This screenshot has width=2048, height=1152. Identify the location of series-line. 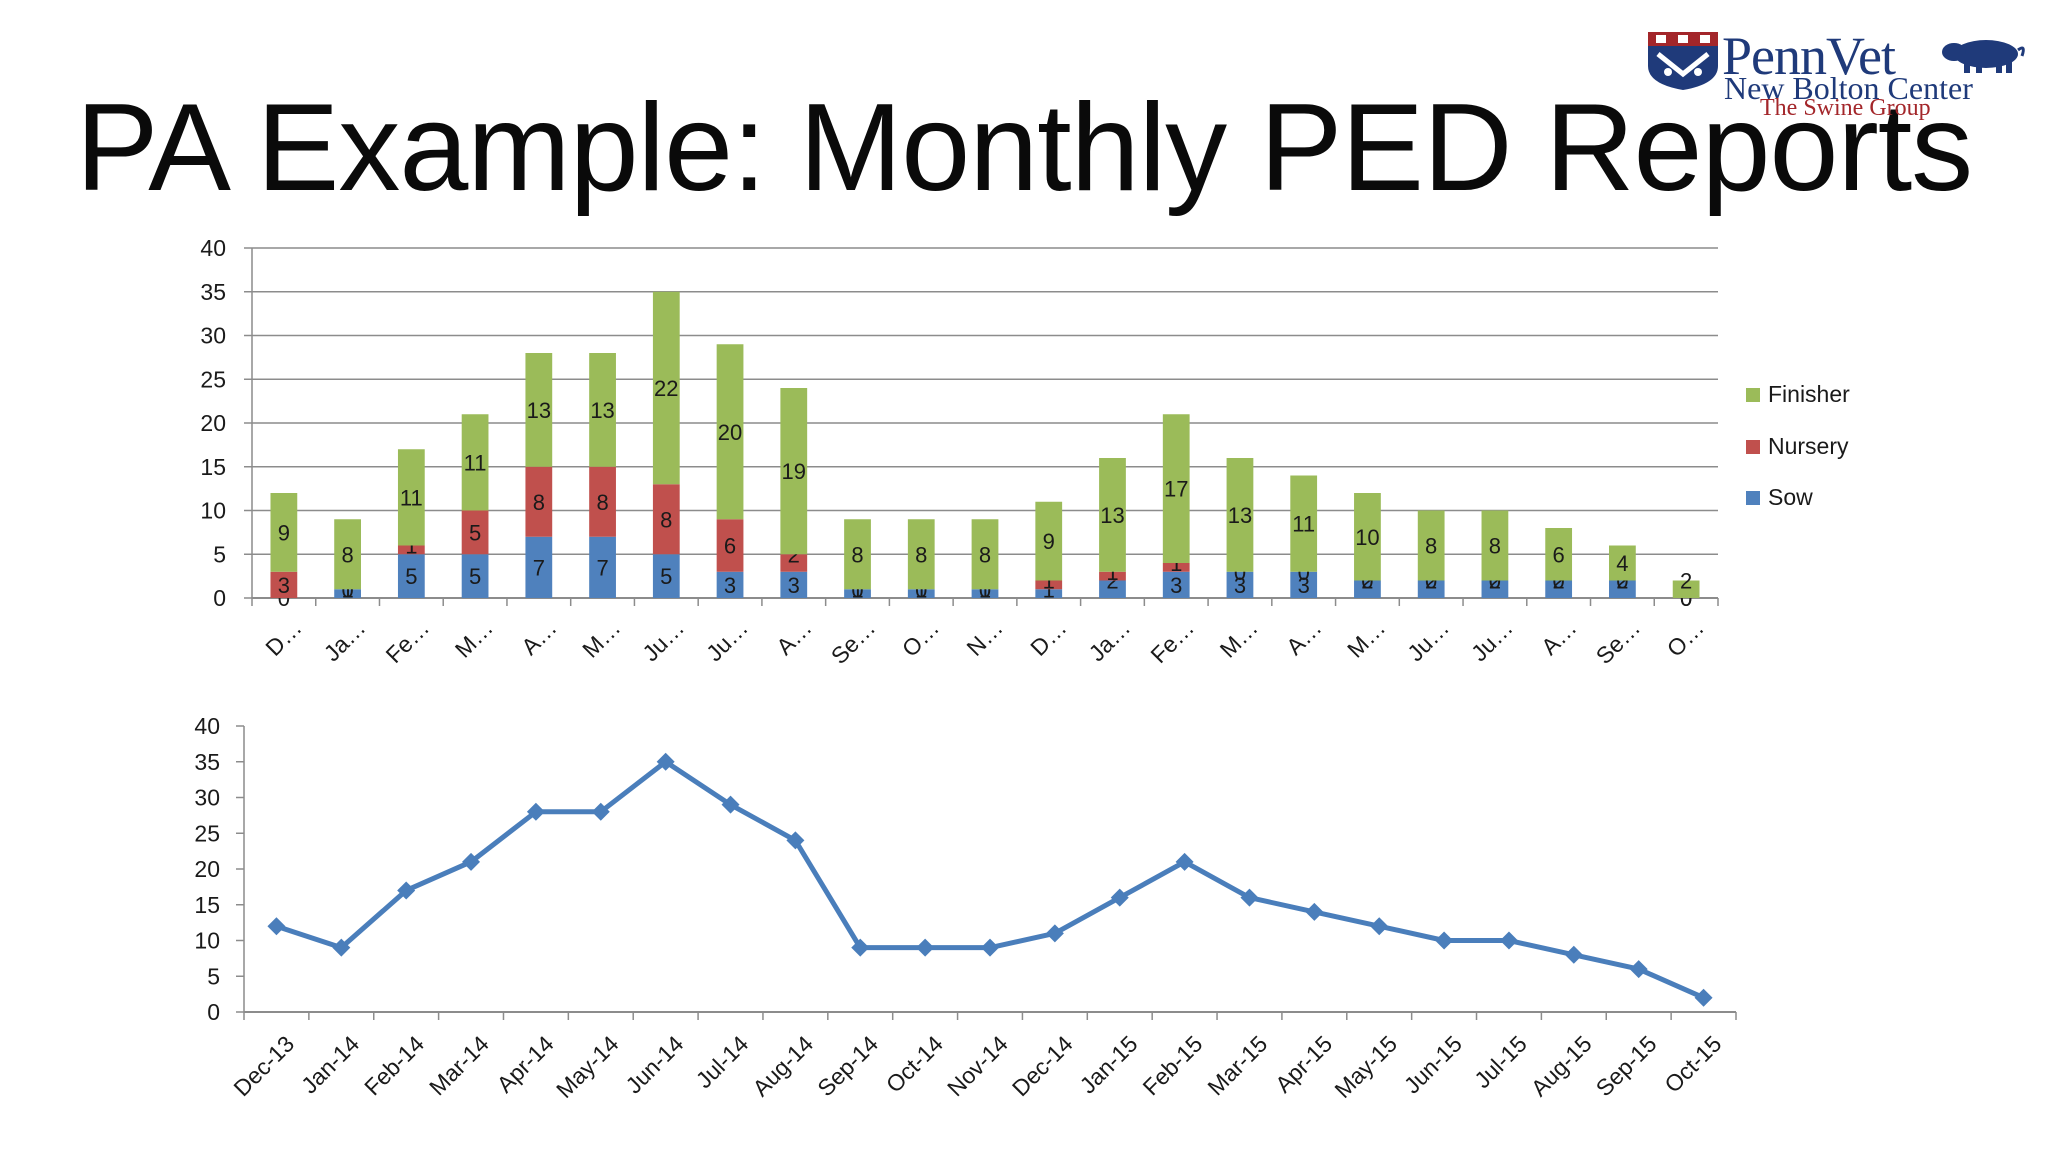
(990, 879).